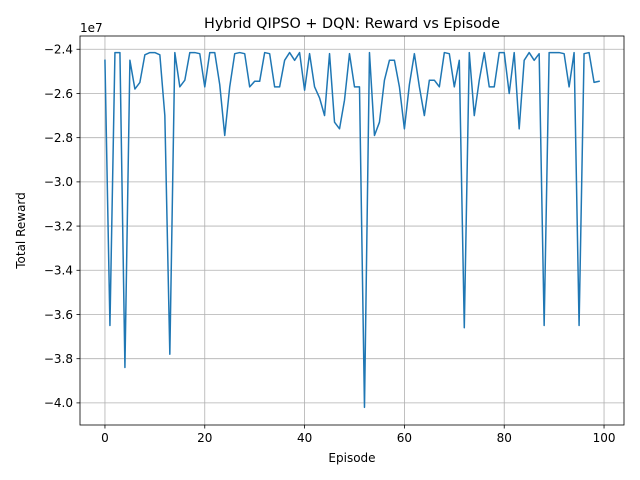 This screenshot has width=640, height=480. I want to click on x-axis-ticks: 0 20 40 60 80 100, so click(358, 435).